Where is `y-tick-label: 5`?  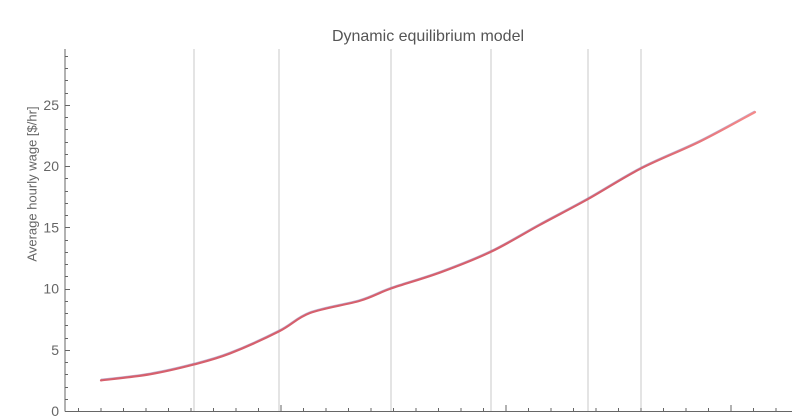
y-tick-label: 5 is located at coordinates (55, 350).